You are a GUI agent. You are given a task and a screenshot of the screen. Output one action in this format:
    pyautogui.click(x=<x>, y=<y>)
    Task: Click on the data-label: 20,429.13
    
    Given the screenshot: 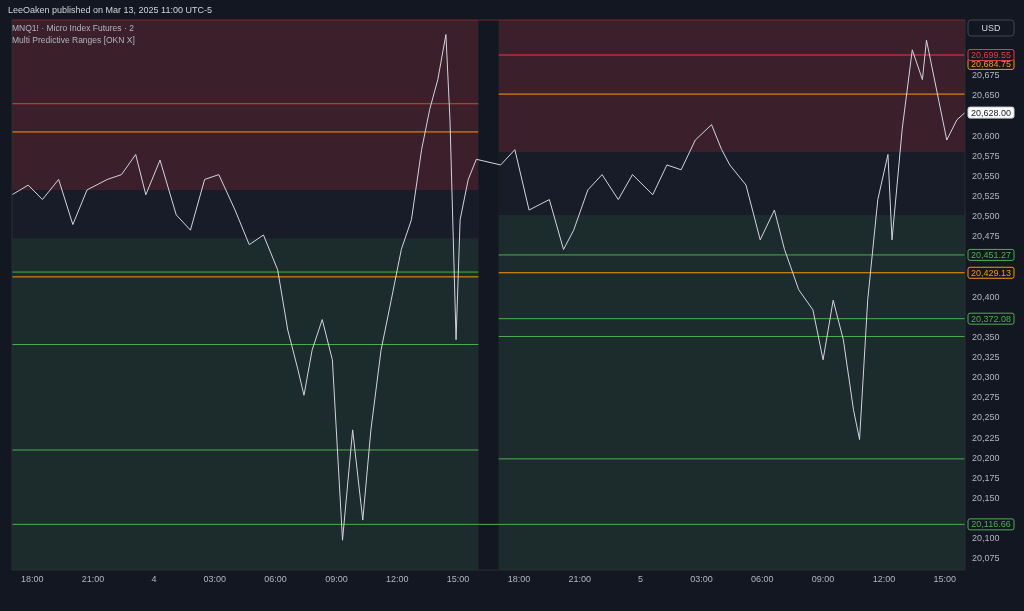 What is the action you would take?
    pyautogui.click(x=991, y=272)
    